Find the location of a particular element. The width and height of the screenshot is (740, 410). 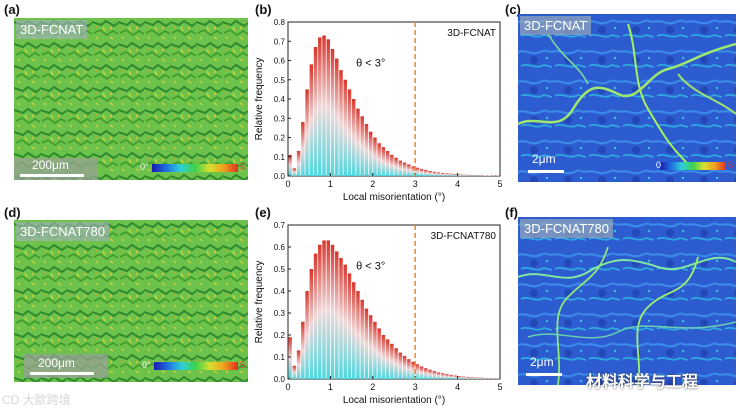

x-tick-label: 4 is located at coordinates (457, 387).